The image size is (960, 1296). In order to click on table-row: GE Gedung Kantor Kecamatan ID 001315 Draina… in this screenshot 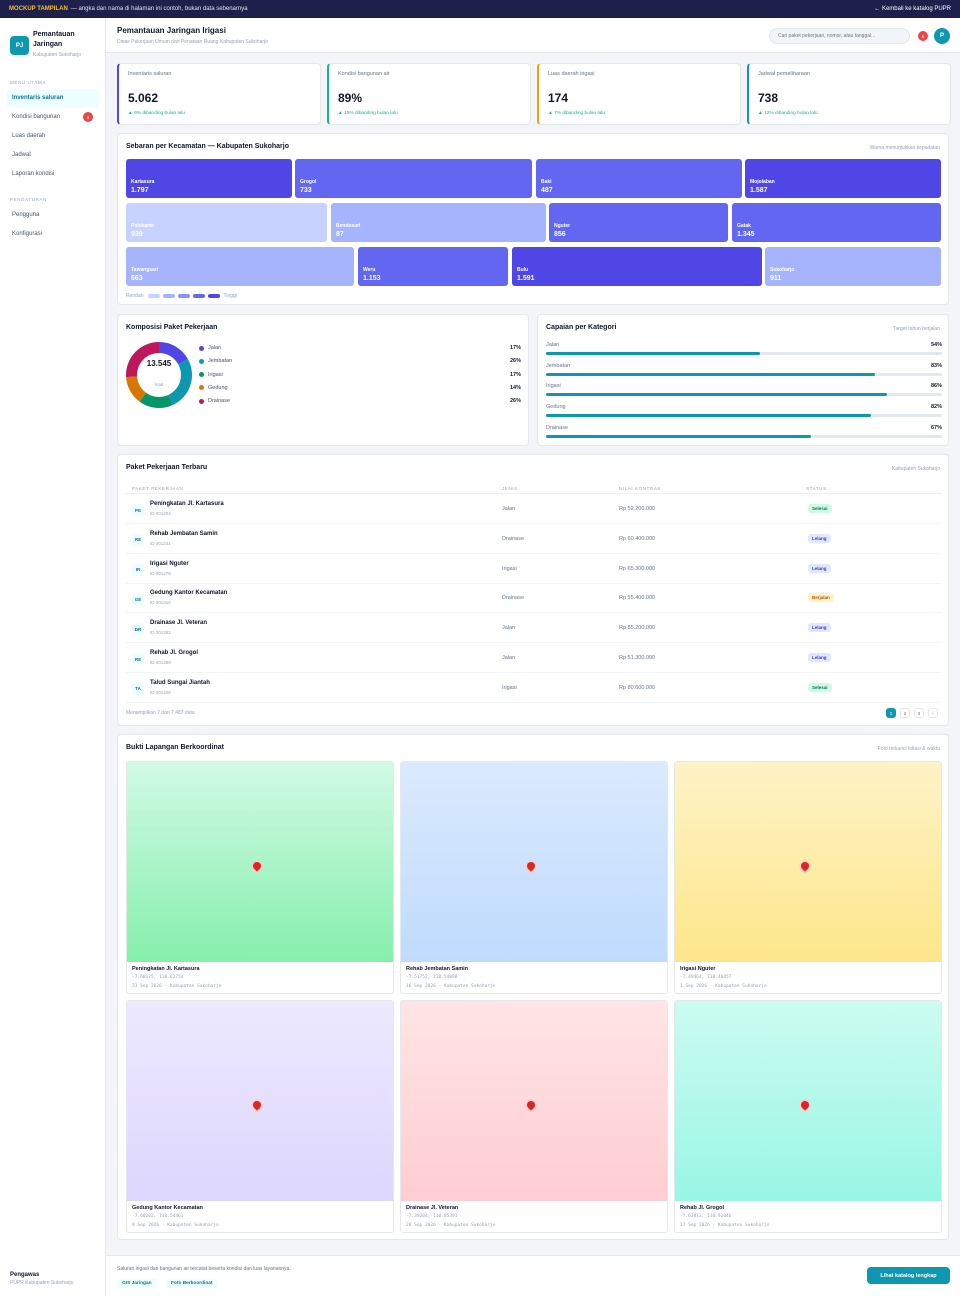, I will do `click(534, 598)`.